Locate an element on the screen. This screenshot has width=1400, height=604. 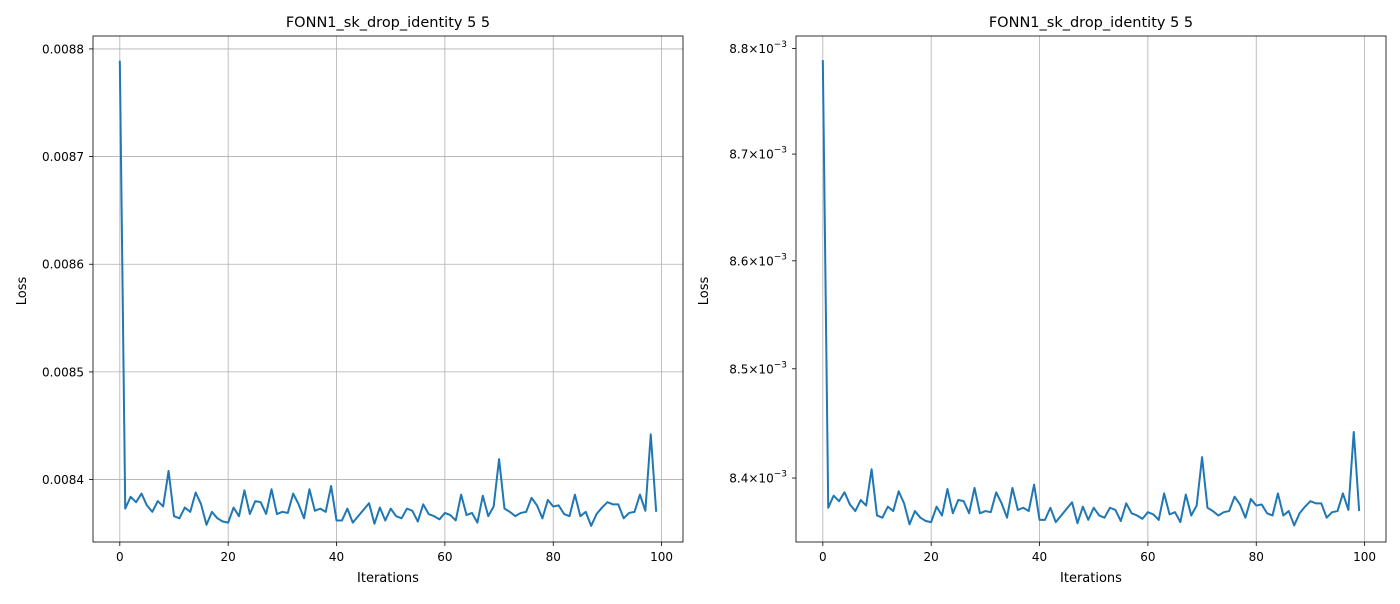
left-x-tick-label: 40 is located at coordinates (336, 557).